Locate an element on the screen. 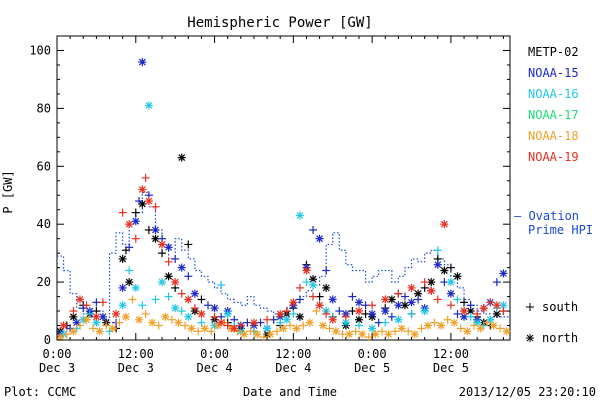  legend-entry: NOAA-15 is located at coordinates (553, 73).